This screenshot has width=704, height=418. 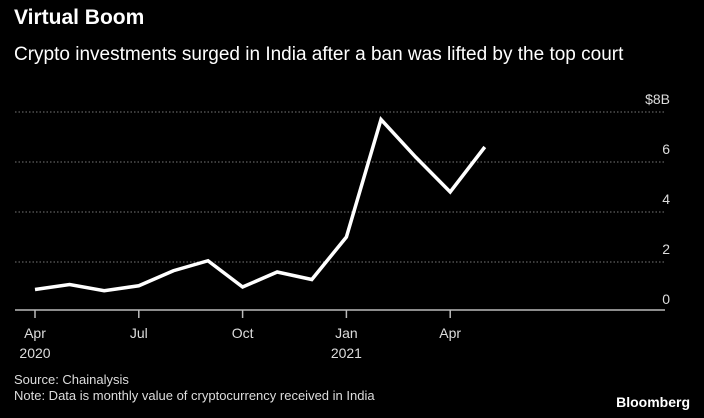 What do you see at coordinates (34, 353) in the screenshot?
I see `x-tick-year-label: 2020` at bounding box center [34, 353].